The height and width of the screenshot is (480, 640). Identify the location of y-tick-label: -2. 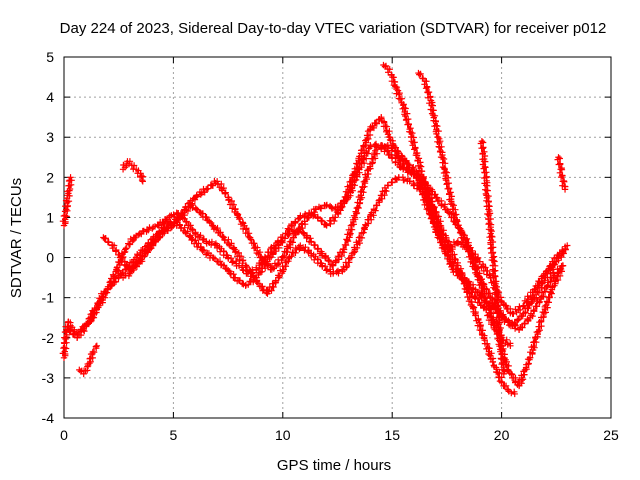
(48, 338).